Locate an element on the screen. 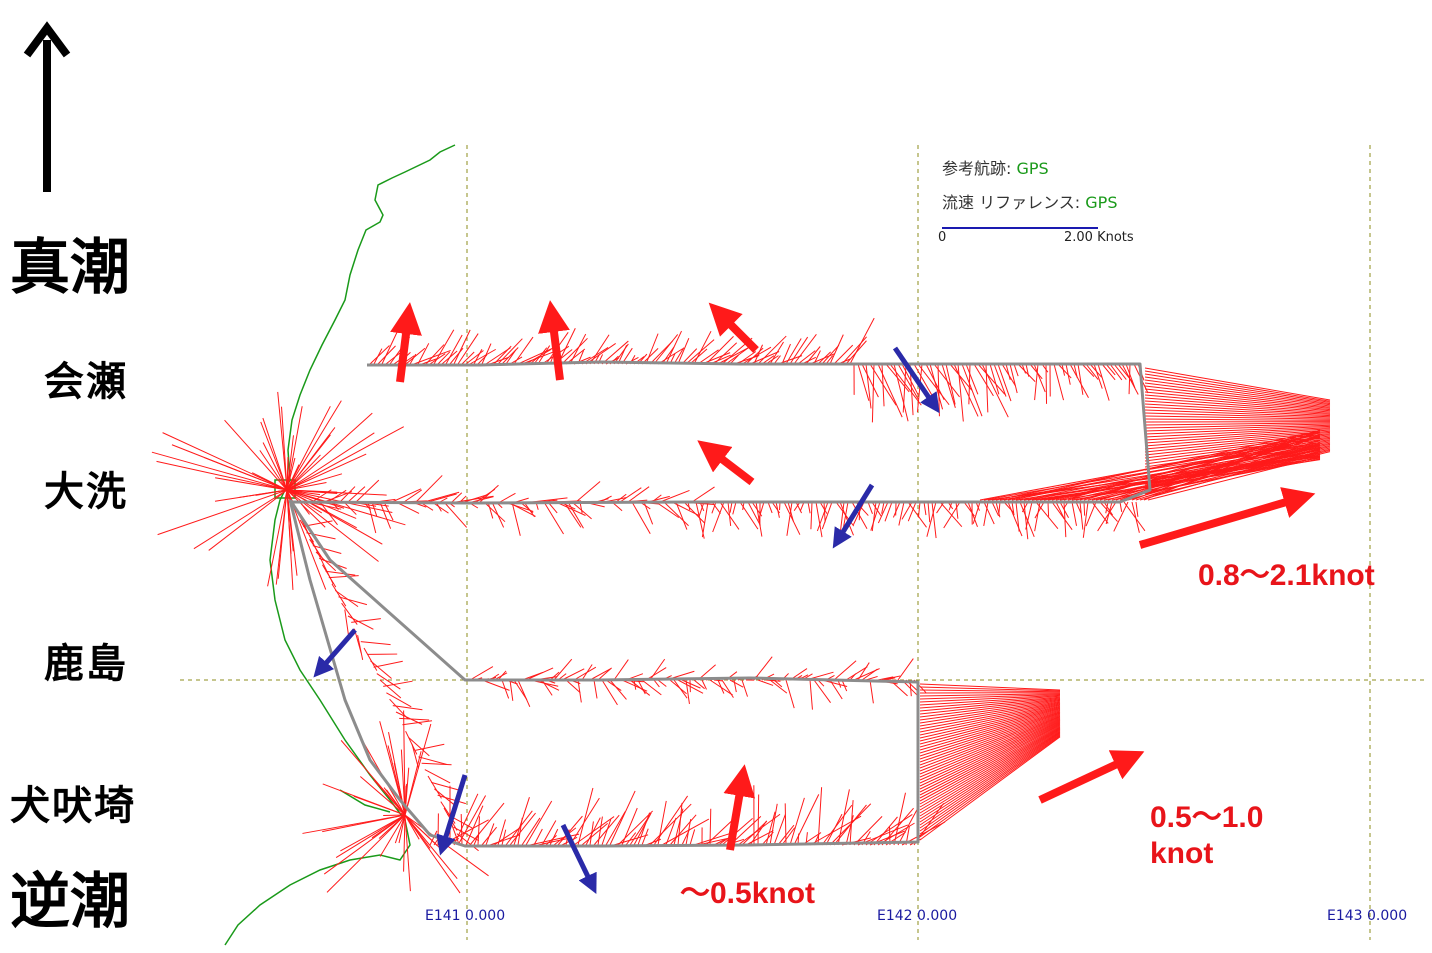 The width and height of the screenshot is (1432, 953). place-label-kashima: 鹿島 is located at coordinates (86, 664).